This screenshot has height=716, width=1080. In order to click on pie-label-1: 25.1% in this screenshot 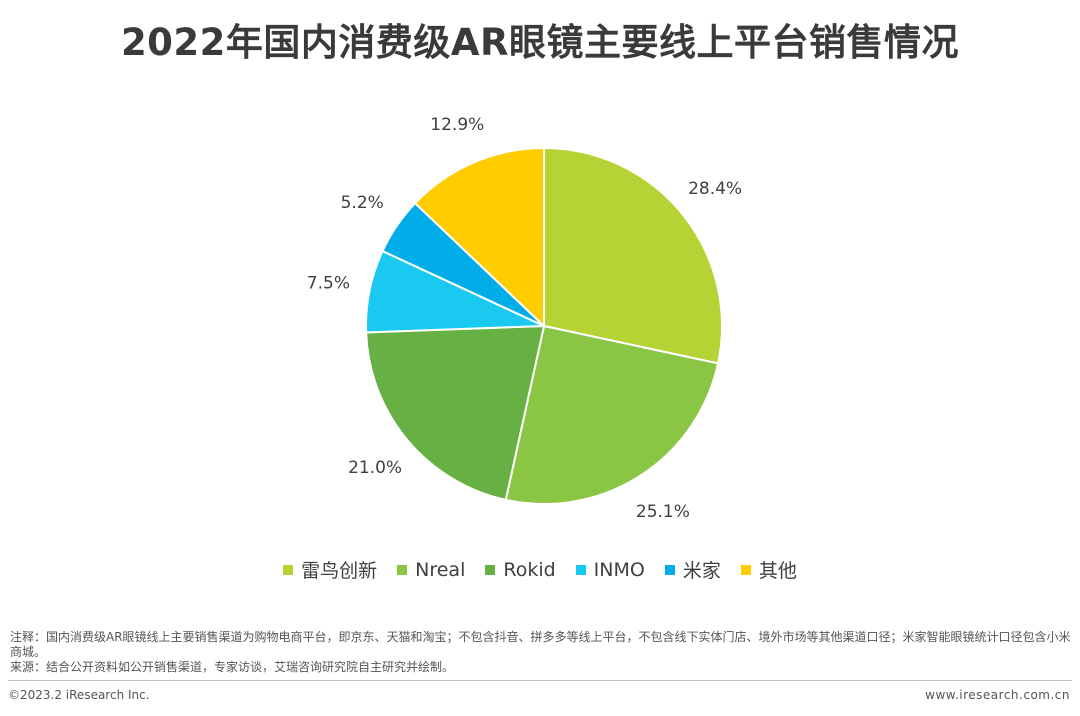, I will do `click(663, 512)`.